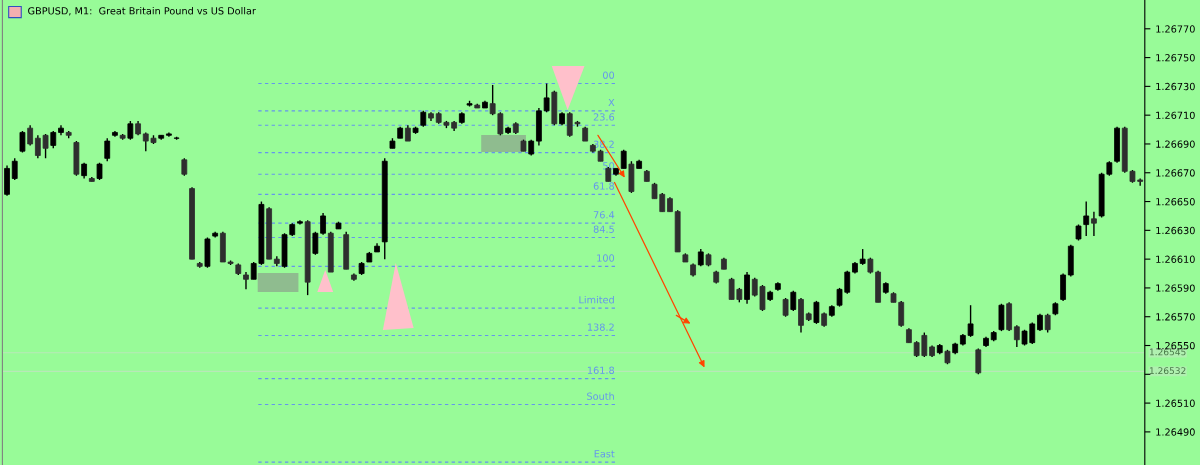  Describe the element at coordinates (603, 229) in the screenshot. I see `annotation: 84.5` at that location.